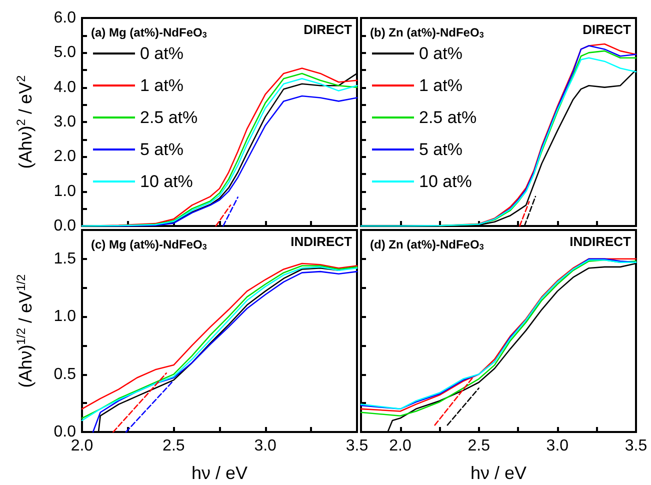 The image size is (651, 485). Describe the element at coordinates (65, 53) in the screenshot. I see `y-tick-label: 5.0` at that location.